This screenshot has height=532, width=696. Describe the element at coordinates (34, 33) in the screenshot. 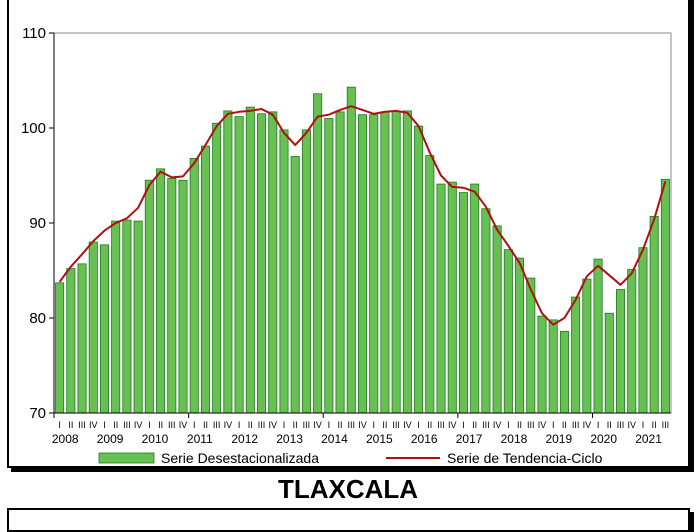

I see `y-tick-label: 110` at that location.